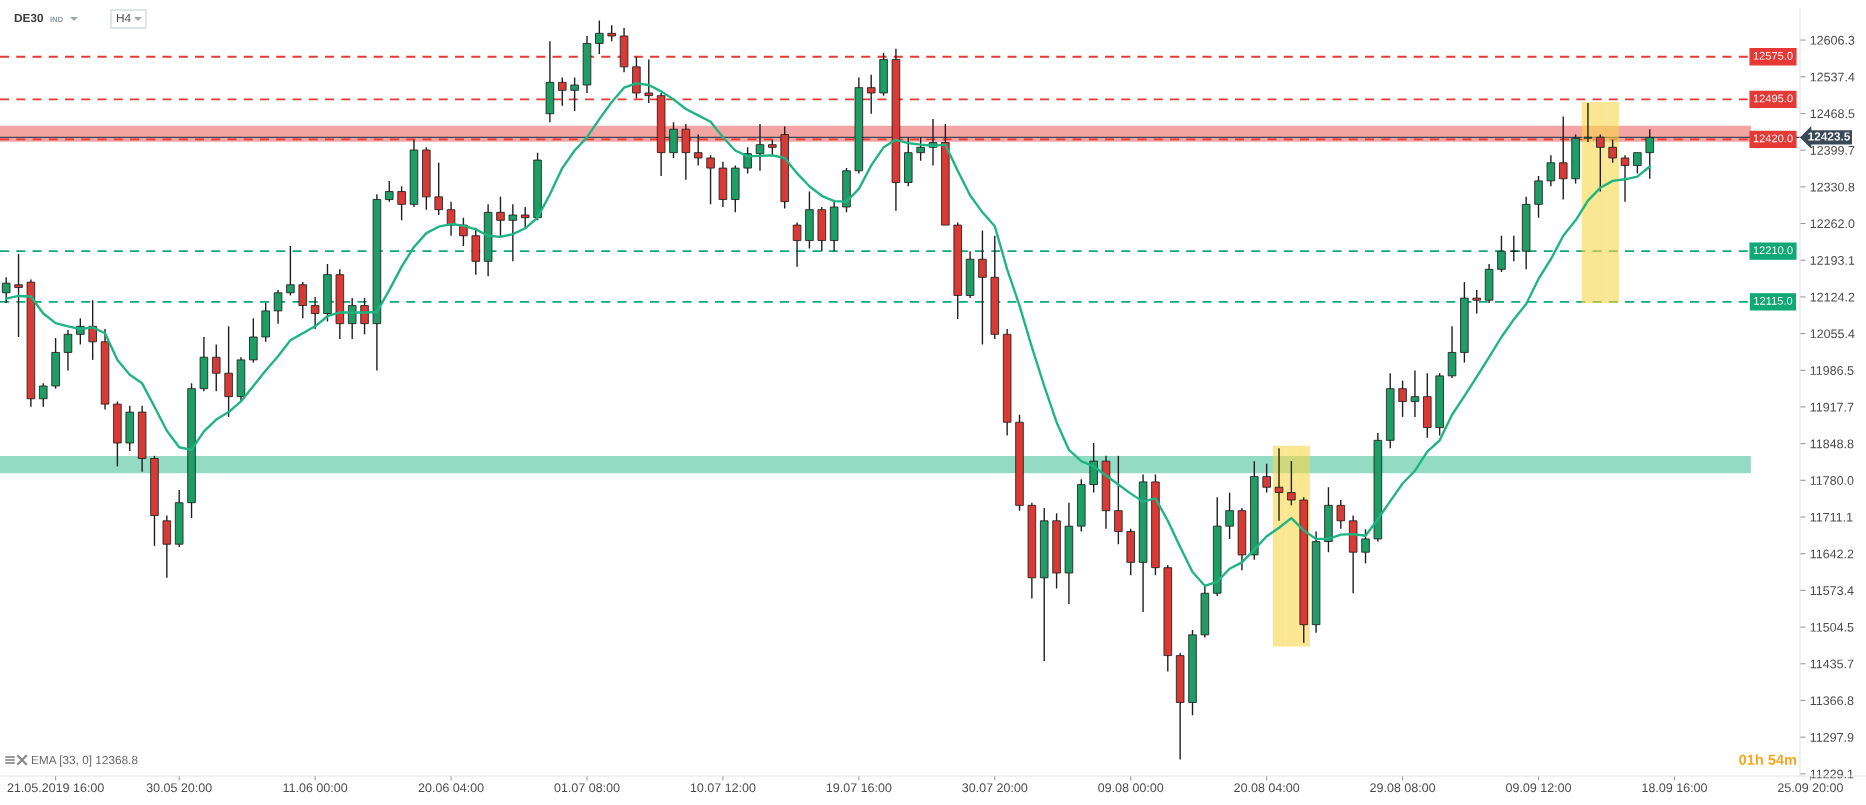 This screenshot has width=1866, height=805. I want to click on x-tick-label: 21.05.2019 16:00, so click(55, 788).